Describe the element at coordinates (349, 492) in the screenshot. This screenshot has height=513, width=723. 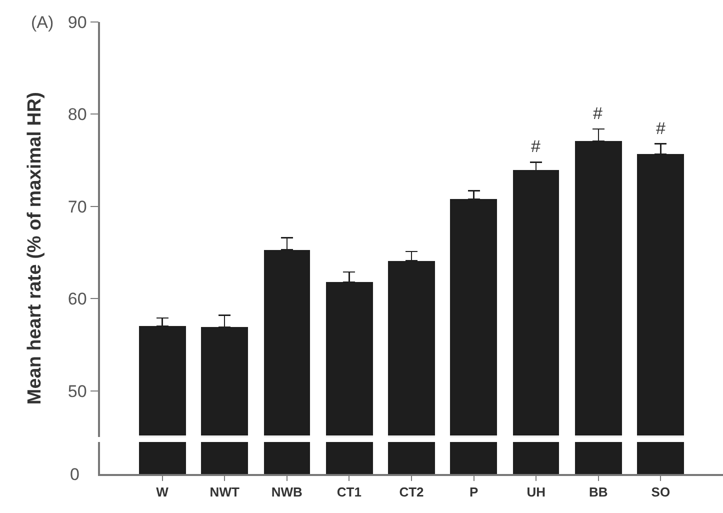
I see `x-tick-label: CT1` at that location.